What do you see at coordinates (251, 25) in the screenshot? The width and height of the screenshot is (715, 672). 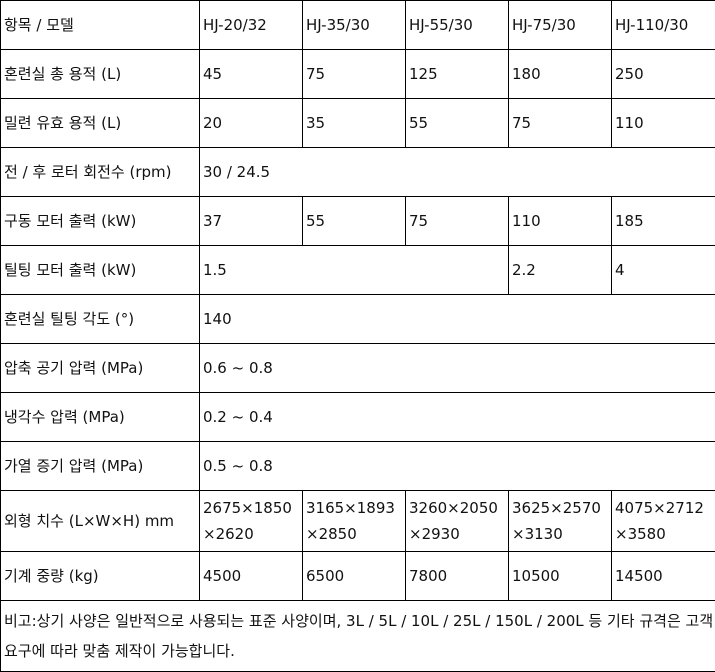 I see `model-header: HJ-20/32` at bounding box center [251, 25].